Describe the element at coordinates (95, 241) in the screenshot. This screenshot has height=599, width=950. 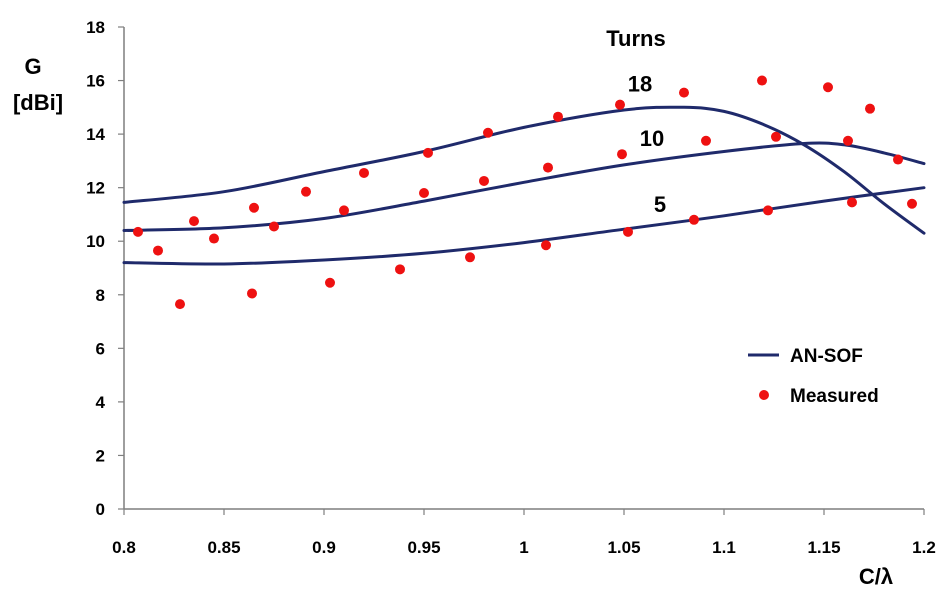
I see `y-tick-label: 10` at that location.